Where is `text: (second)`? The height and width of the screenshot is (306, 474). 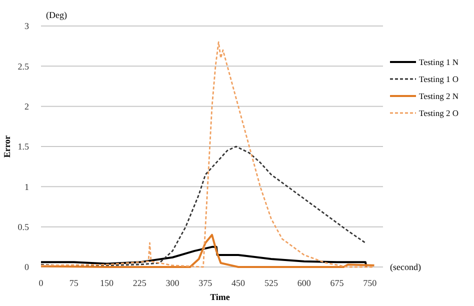 text: (second) is located at coordinates (405, 267).